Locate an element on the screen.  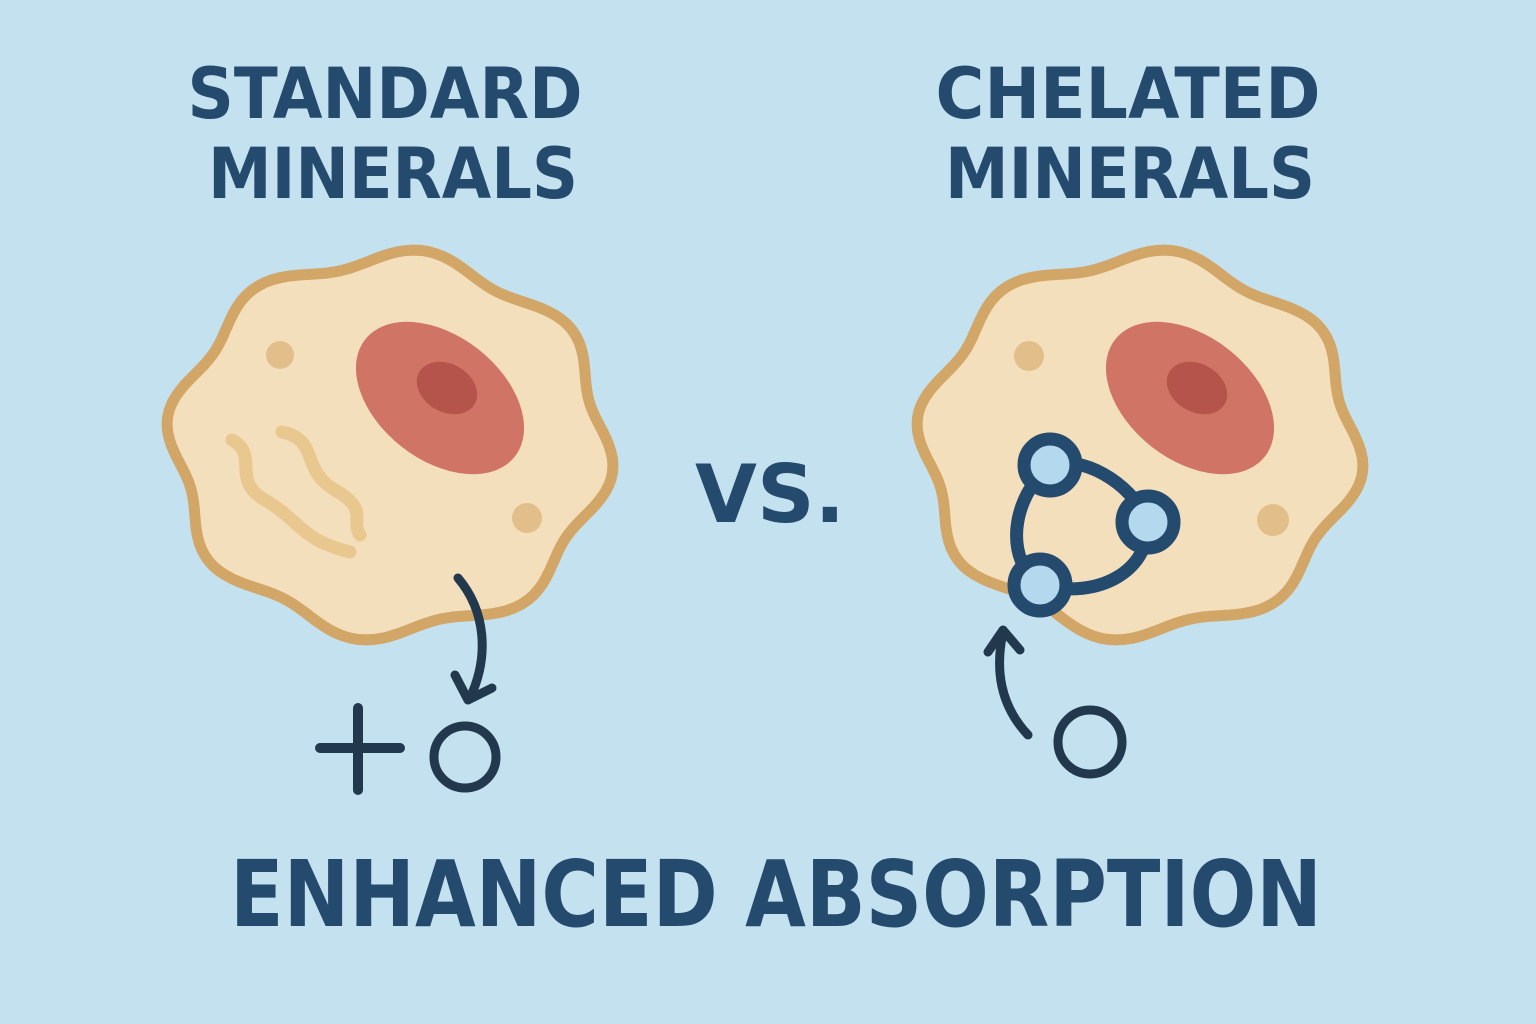
right-title-line1: CHELATED is located at coordinates (1128, 94).